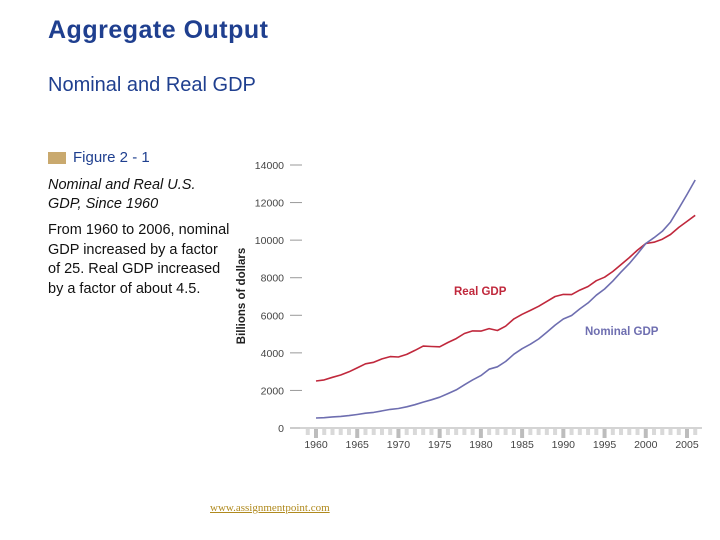 Image resolution: width=720 pixels, height=540 pixels. Describe the element at coordinates (605, 445) in the screenshot. I see `x-tick-label: 1995` at that location.